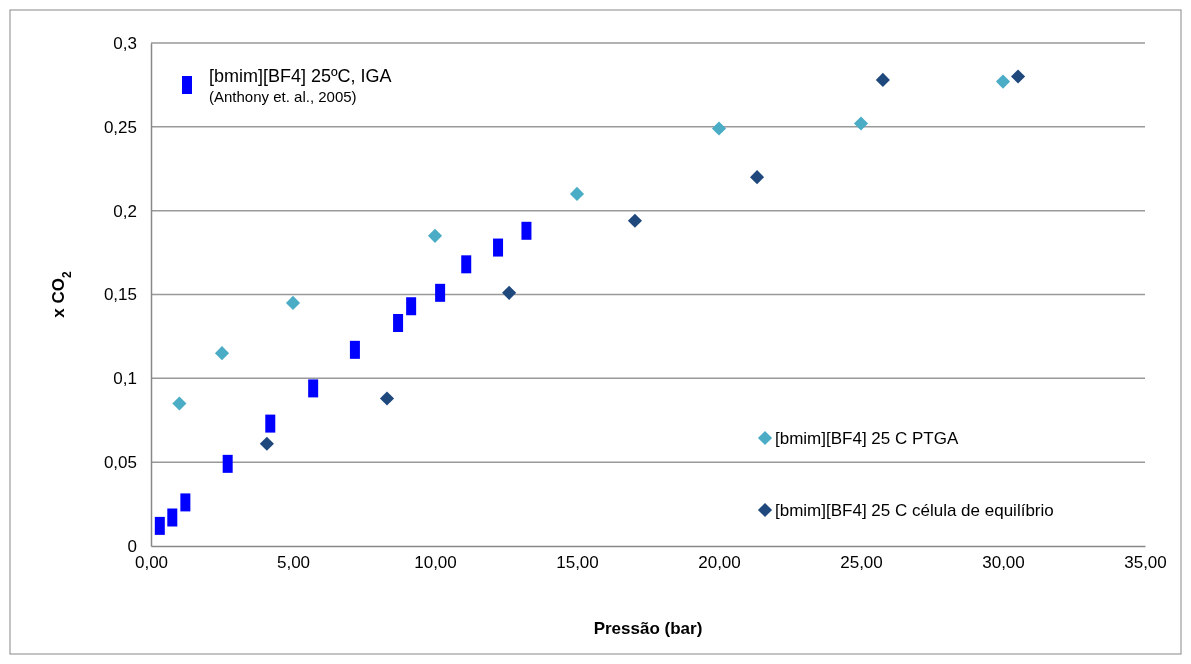 The height and width of the screenshot is (664, 1191). What do you see at coordinates (125, 379) in the screenshot?
I see `y-tick-label: 0,1` at bounding box center [125, 379].